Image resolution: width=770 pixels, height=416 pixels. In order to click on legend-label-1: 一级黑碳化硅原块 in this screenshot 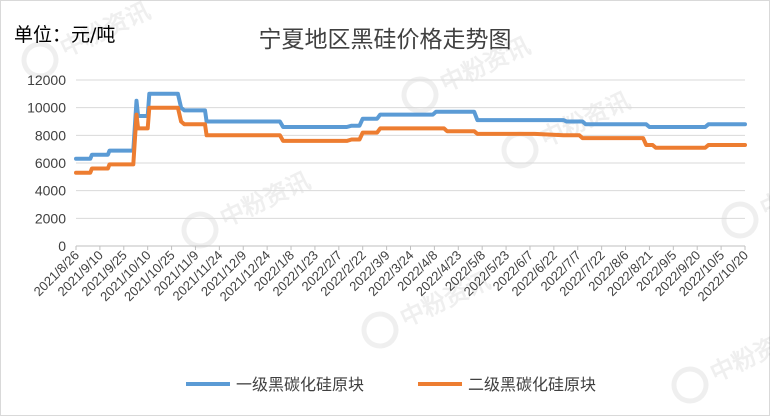, I will do `click(300, 384)`.